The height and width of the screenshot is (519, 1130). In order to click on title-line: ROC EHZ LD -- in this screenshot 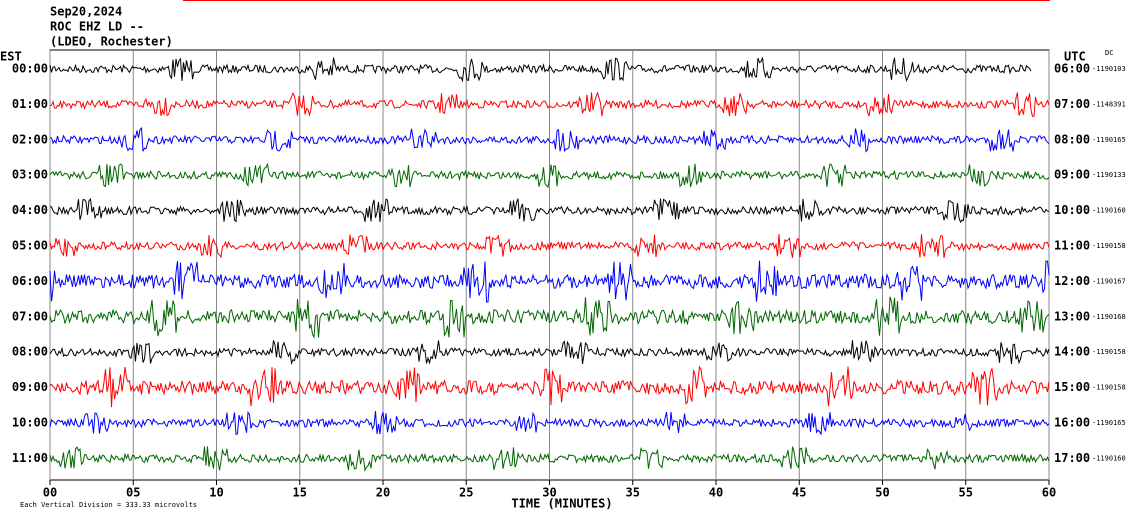, I will do `click(97, 27)`.